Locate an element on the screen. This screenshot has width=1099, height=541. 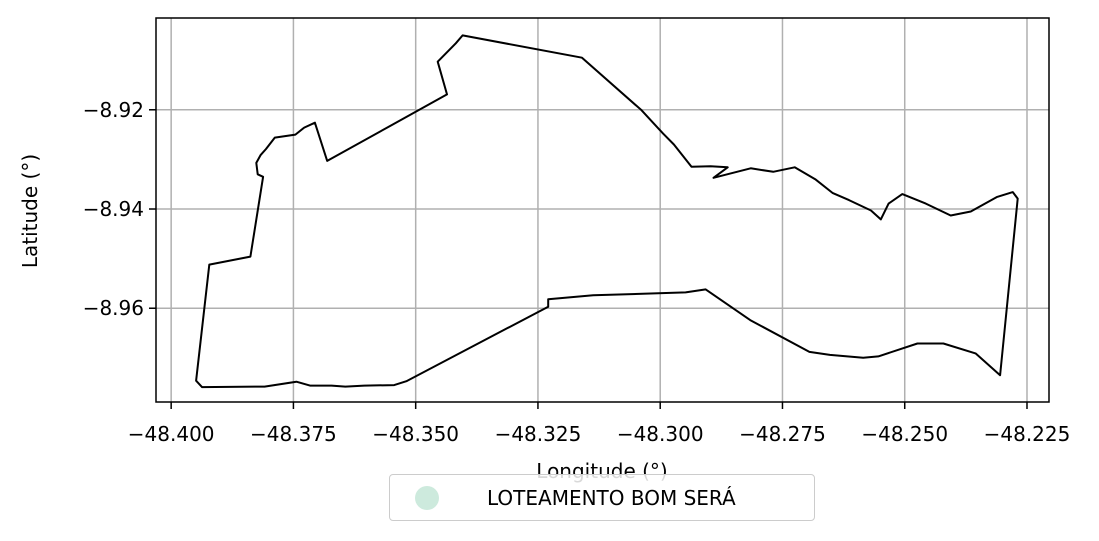
x-tick-label: −48.325 is located at coordinates (538, 434).